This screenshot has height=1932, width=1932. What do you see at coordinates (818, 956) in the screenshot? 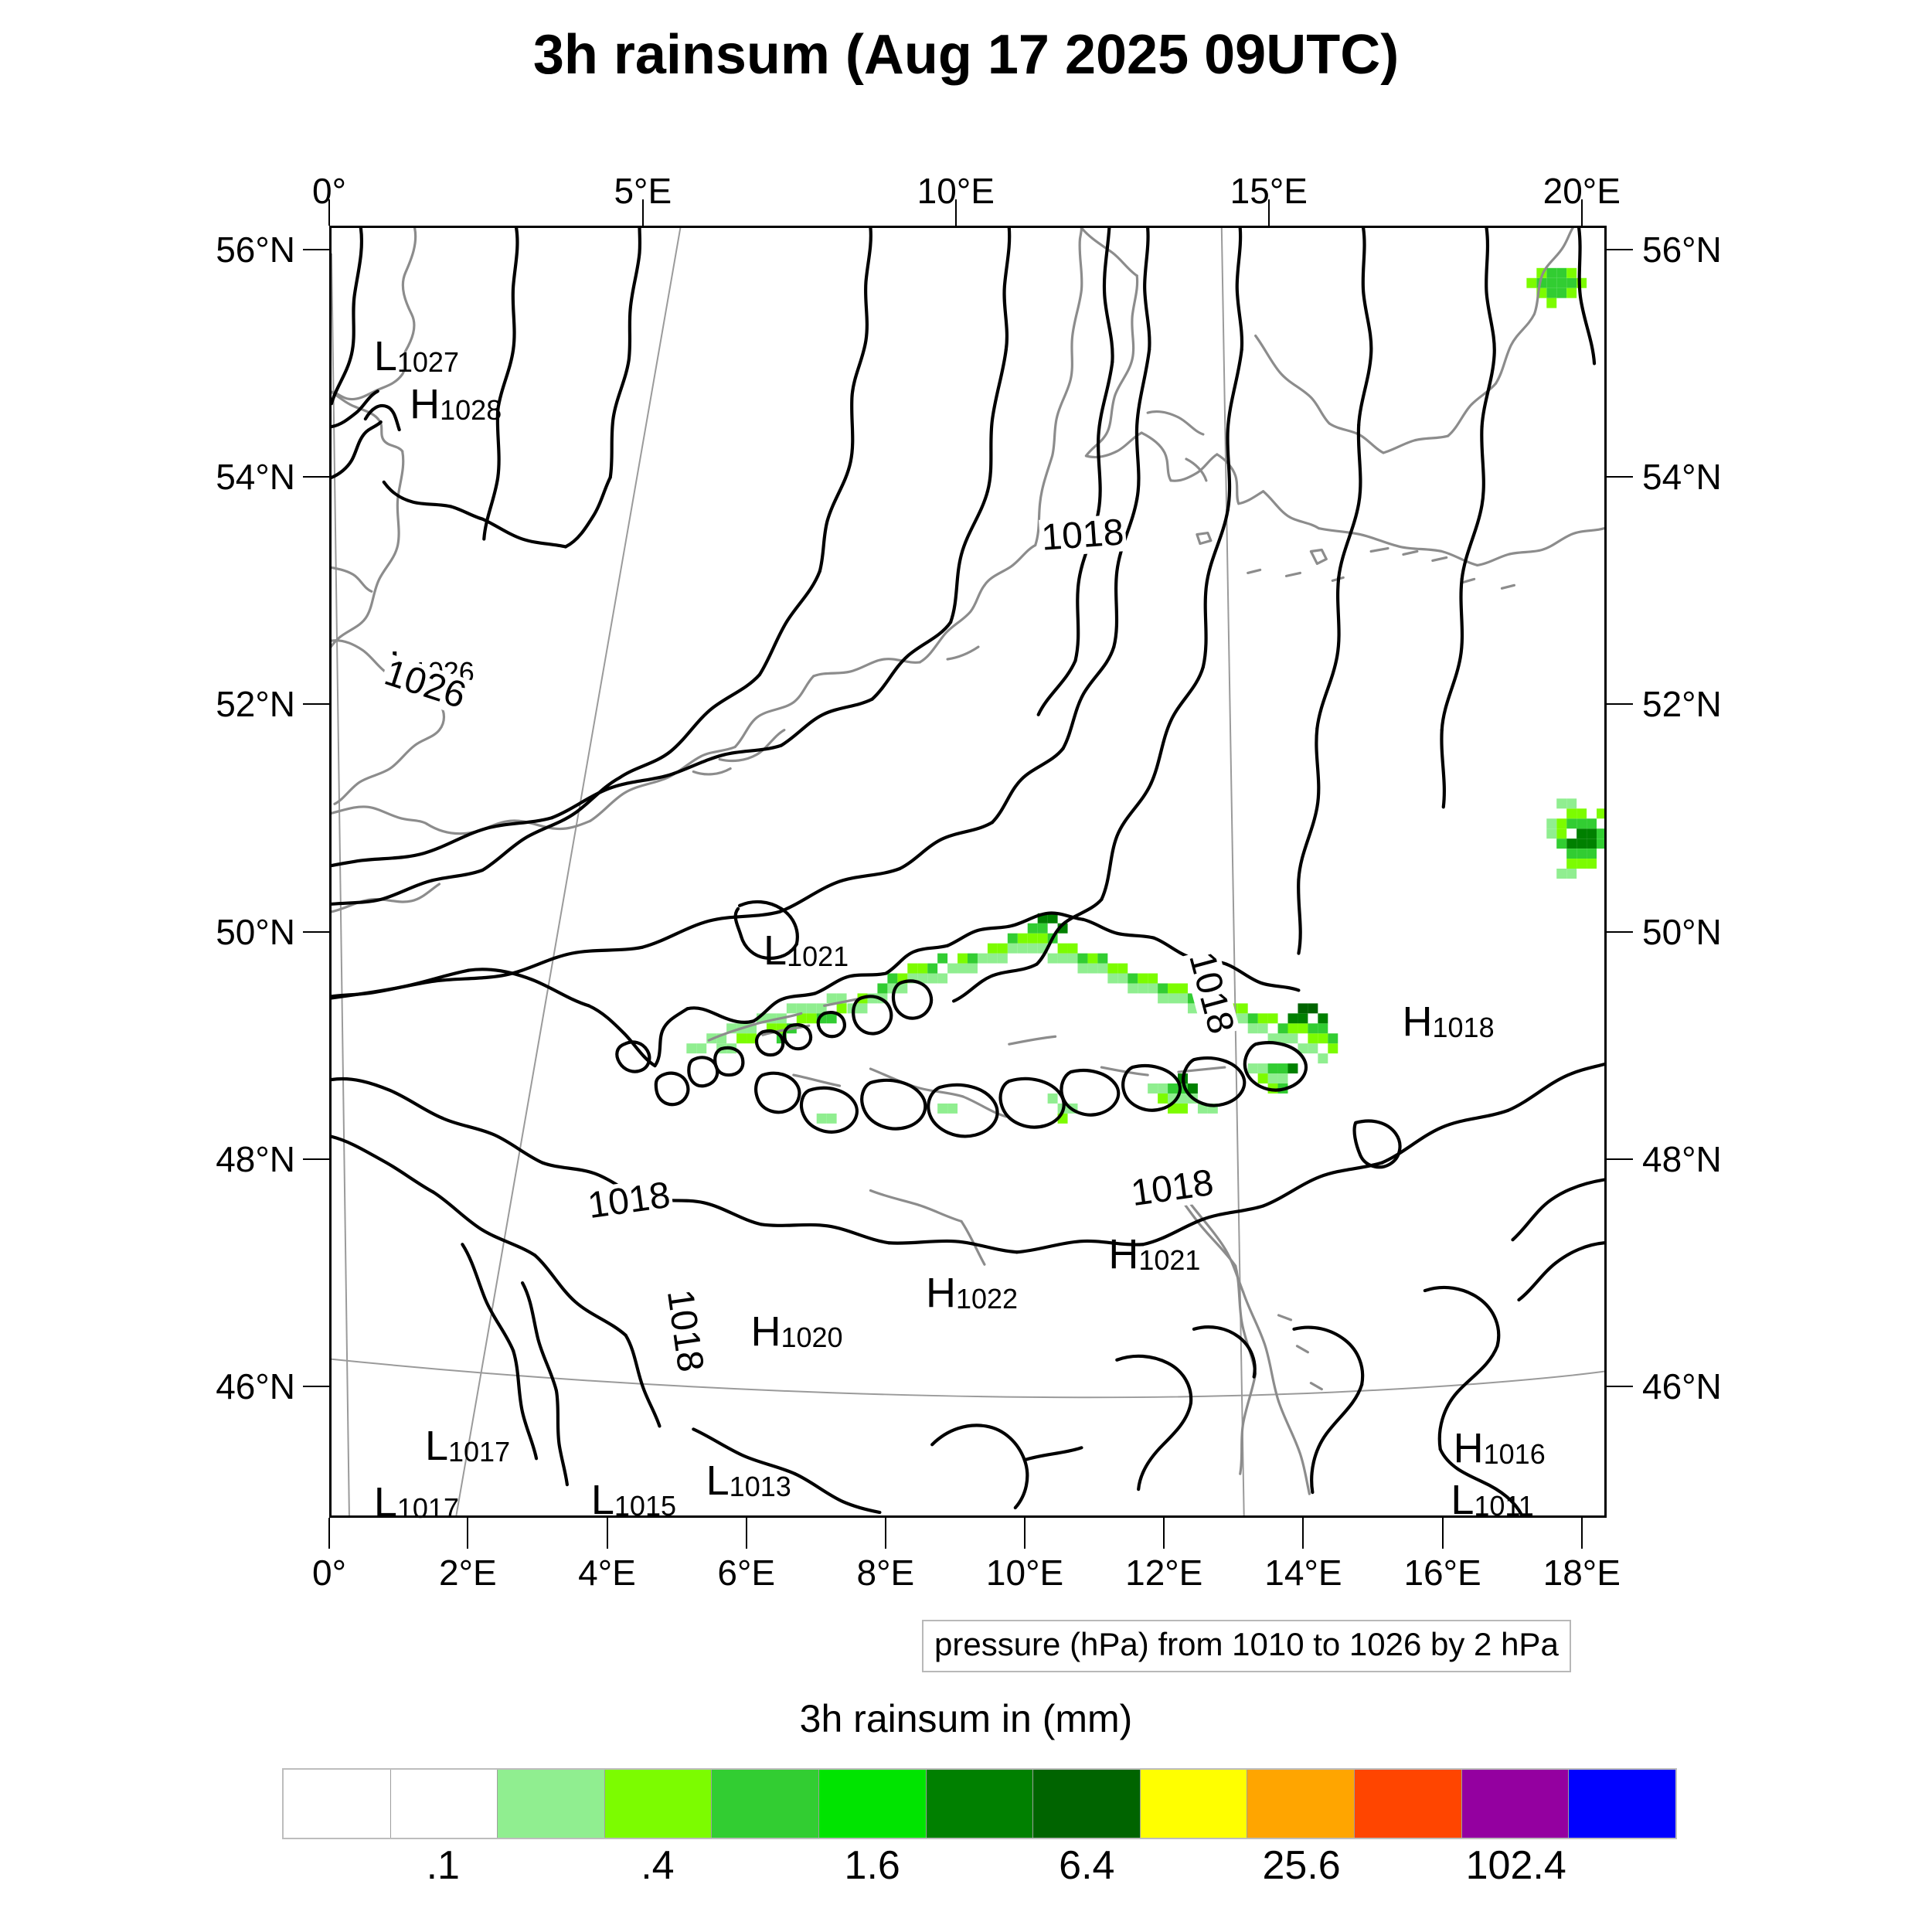
I see `pressure-marker-value: 1021` at bounding box center [818, 956].